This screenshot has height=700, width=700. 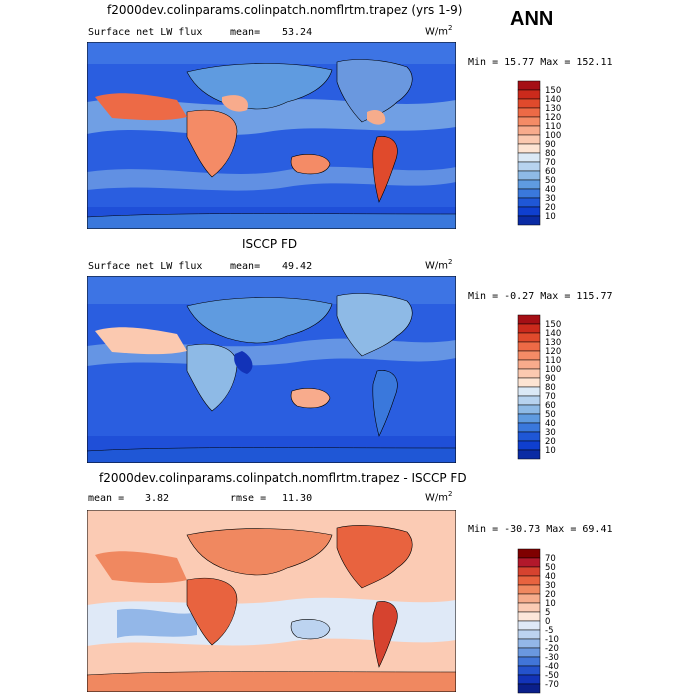 I want to click on colorbar-label: -10, so click(x=552, y=640).